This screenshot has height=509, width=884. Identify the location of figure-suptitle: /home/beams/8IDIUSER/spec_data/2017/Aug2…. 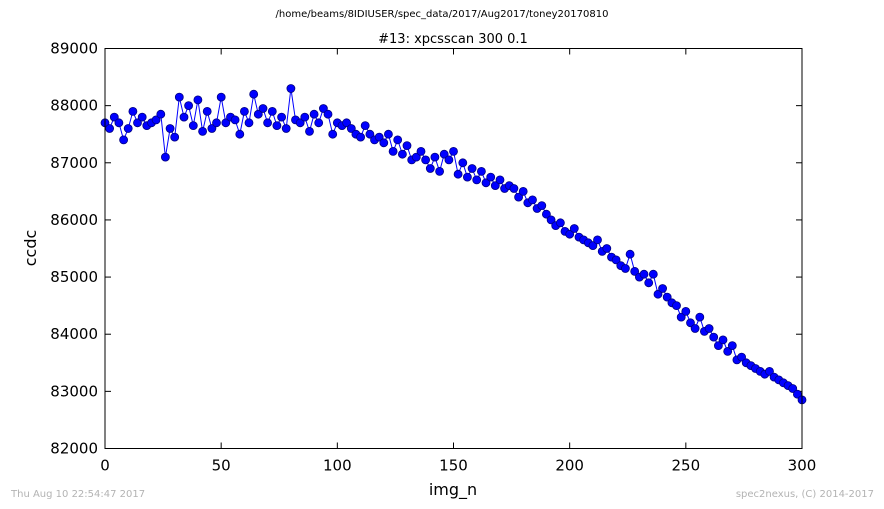
(442, 14).